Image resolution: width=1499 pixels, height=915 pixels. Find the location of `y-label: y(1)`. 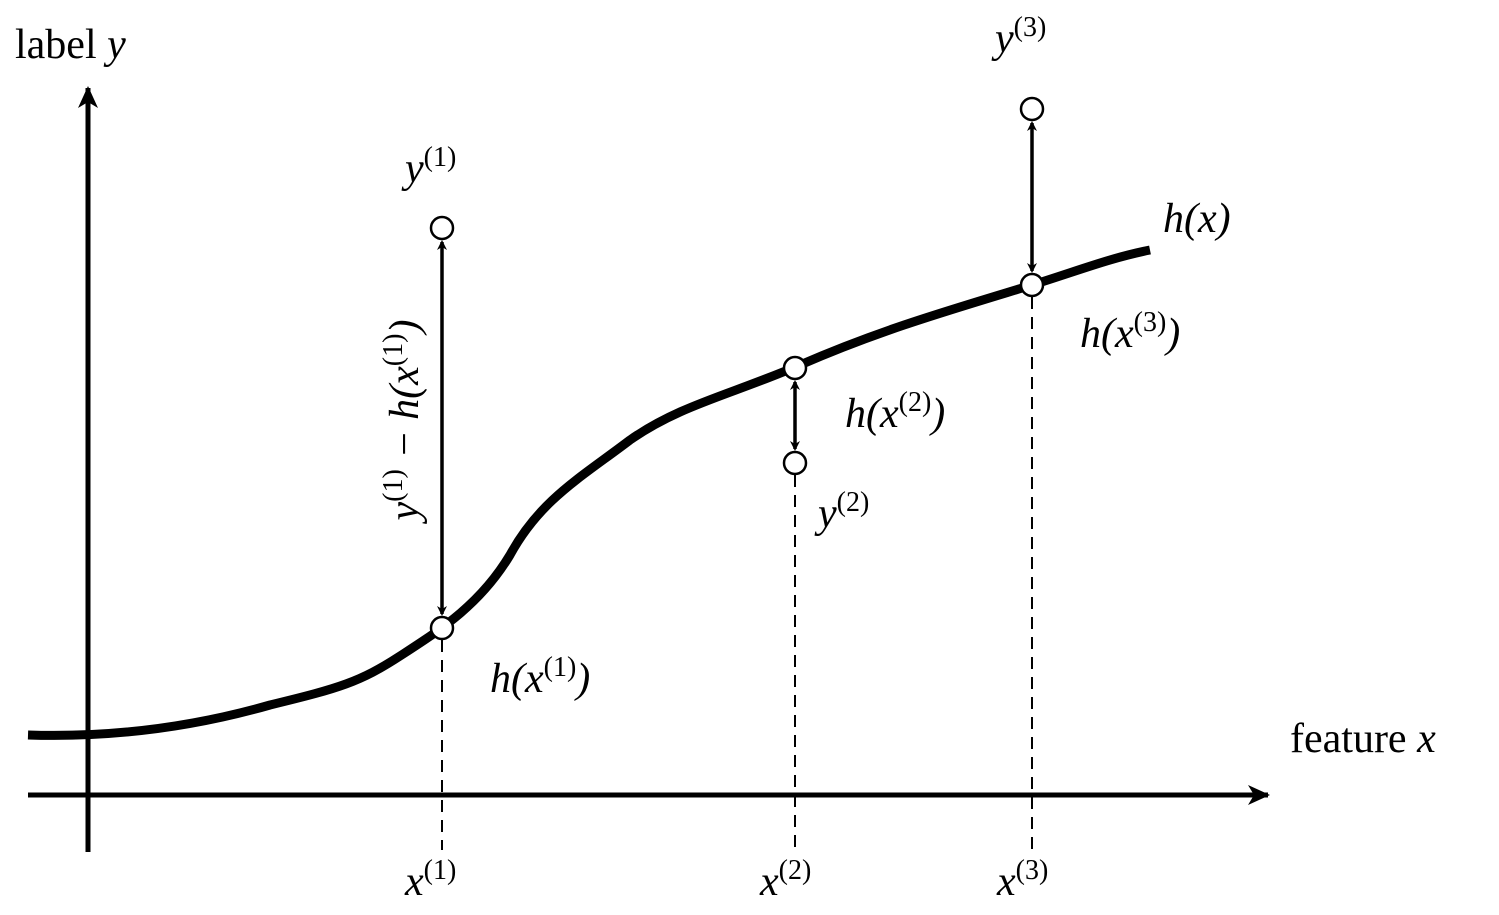

y-label: y(1) is located at coordinates (428, 167).